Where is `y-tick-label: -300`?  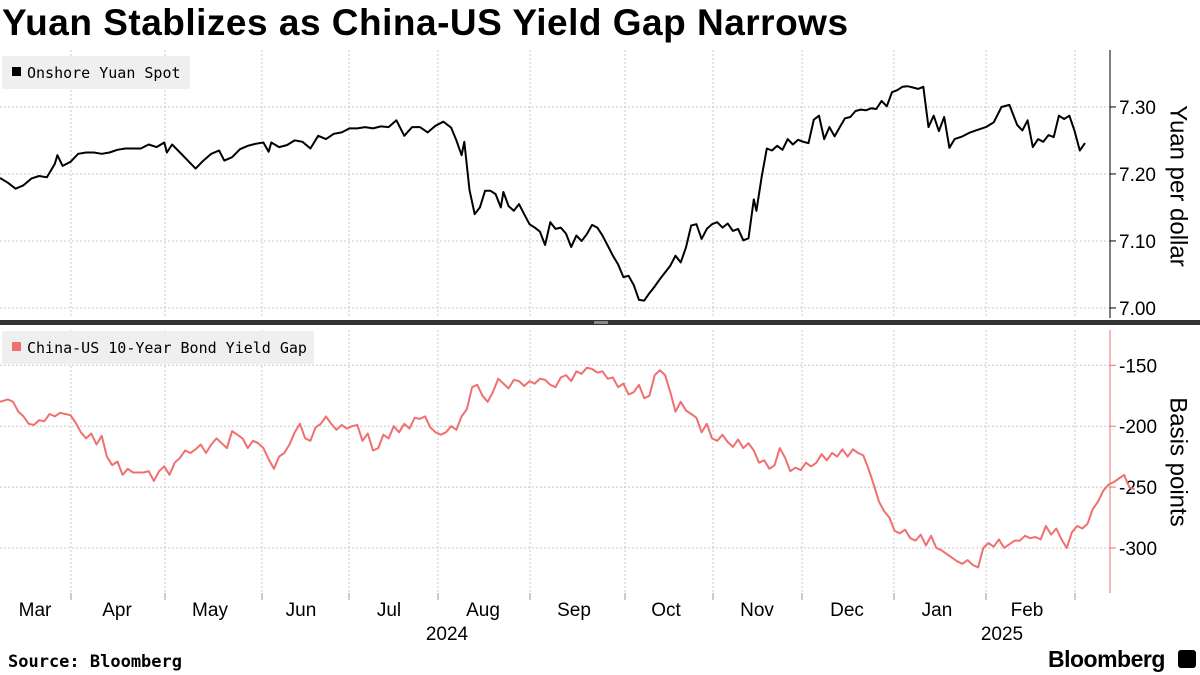
y-tick-label: -300 is located at coordinates (1138, 549).